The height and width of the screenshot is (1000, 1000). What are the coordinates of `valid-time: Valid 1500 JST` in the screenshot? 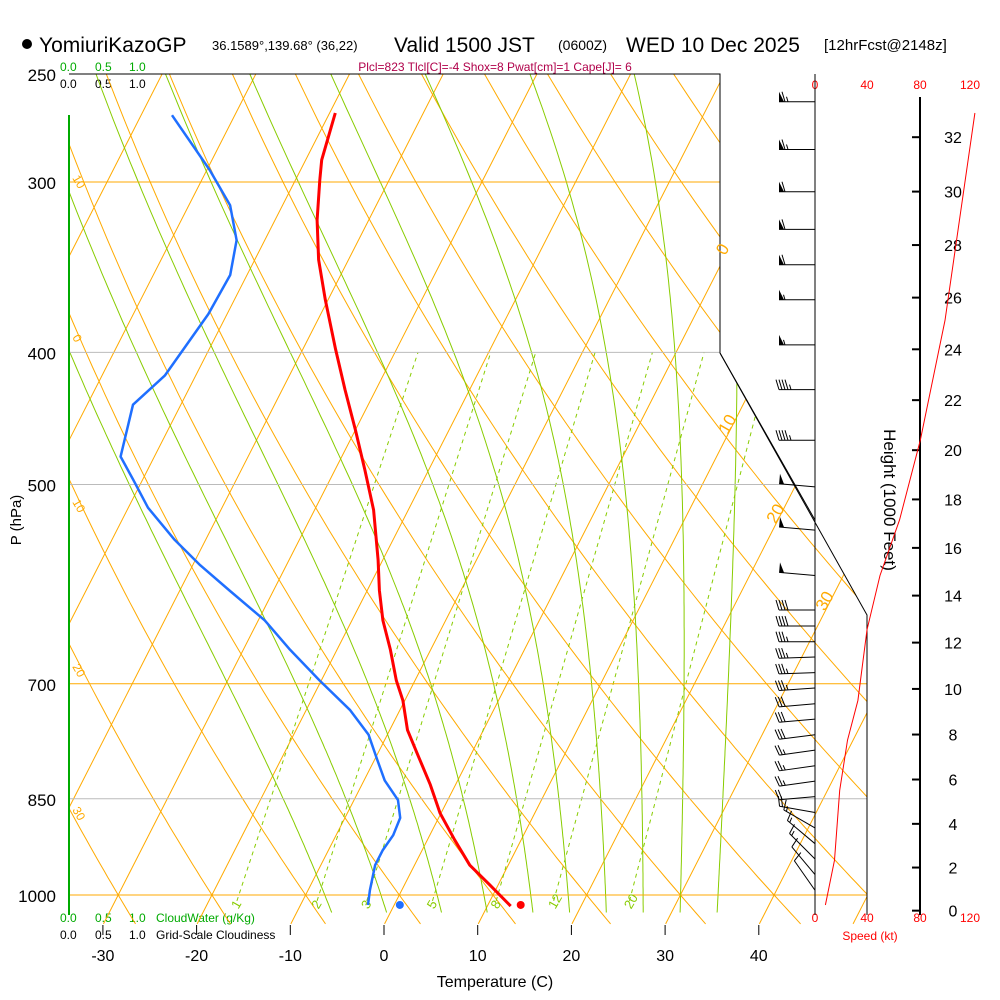 It's located at (464, 45).